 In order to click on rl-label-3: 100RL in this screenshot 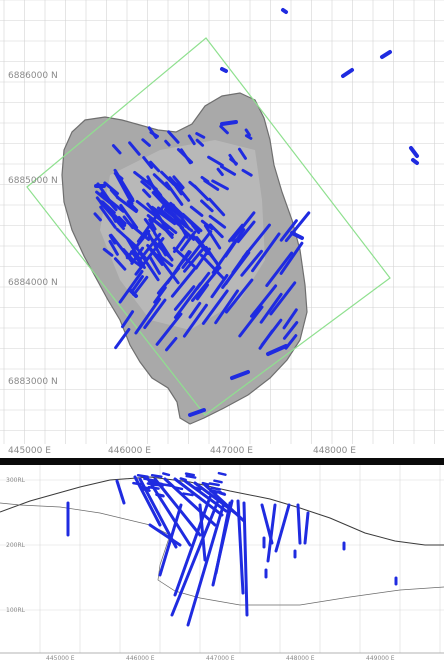, I will do `click(15, 610)`.